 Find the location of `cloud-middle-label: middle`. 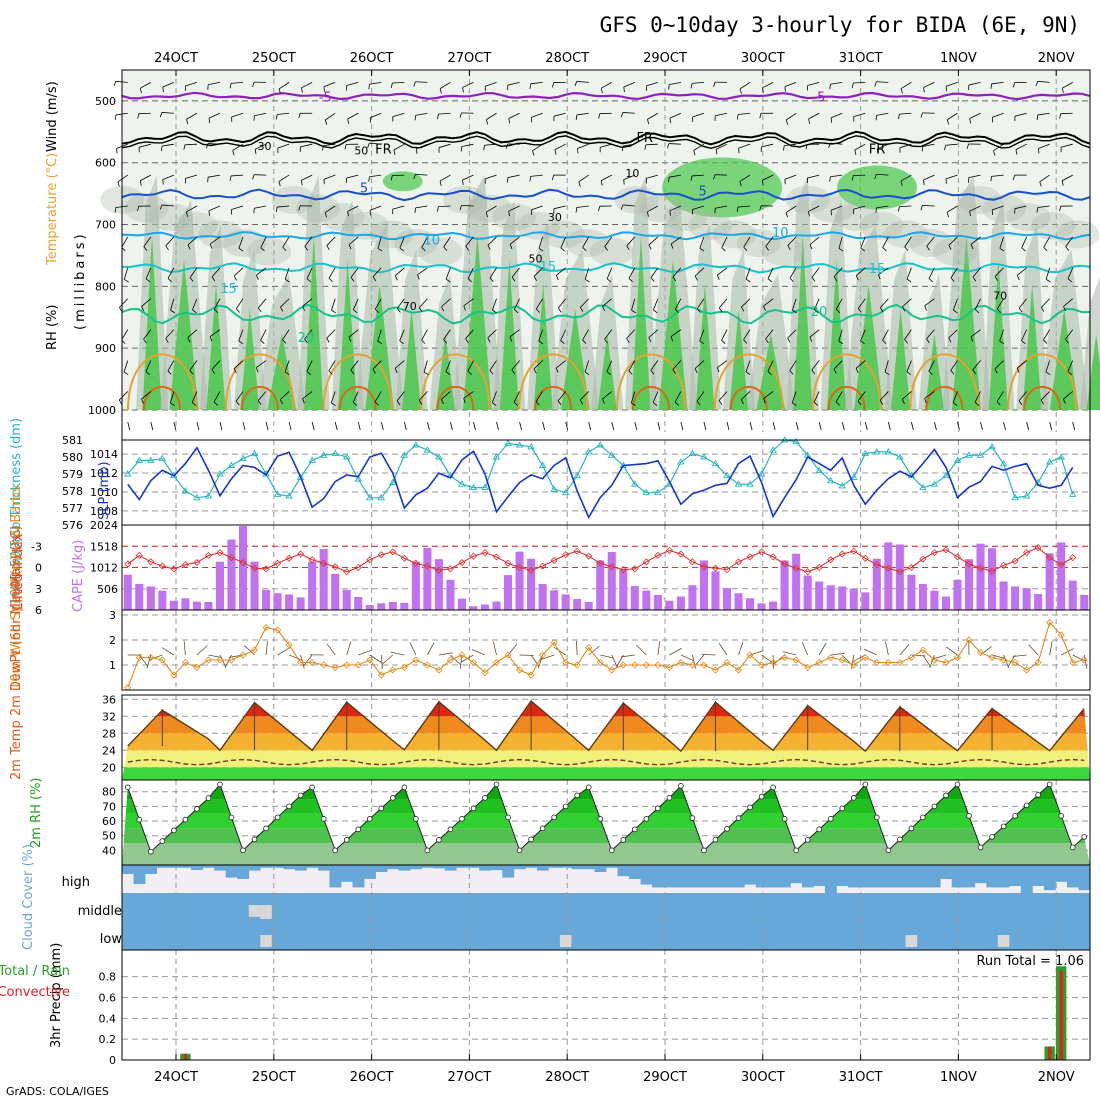

cloud-middle-label: middle is located at coordinates (100, 911).